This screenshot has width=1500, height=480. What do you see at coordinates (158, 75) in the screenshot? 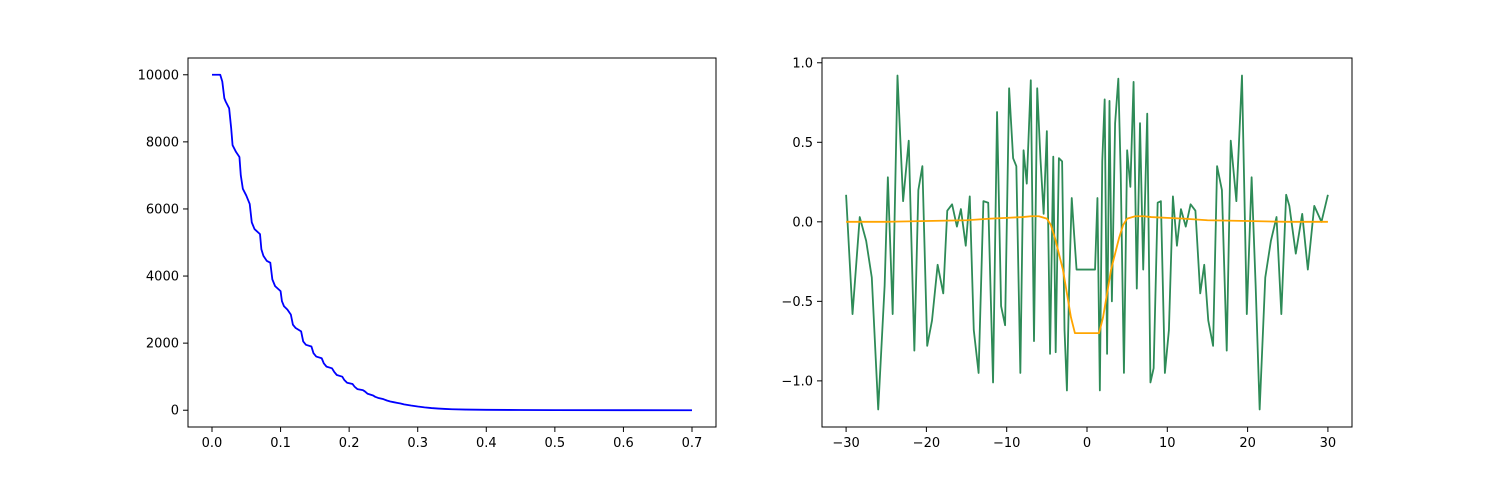
I see `y-tick-label: 10000` at bounding box center [158, 75].